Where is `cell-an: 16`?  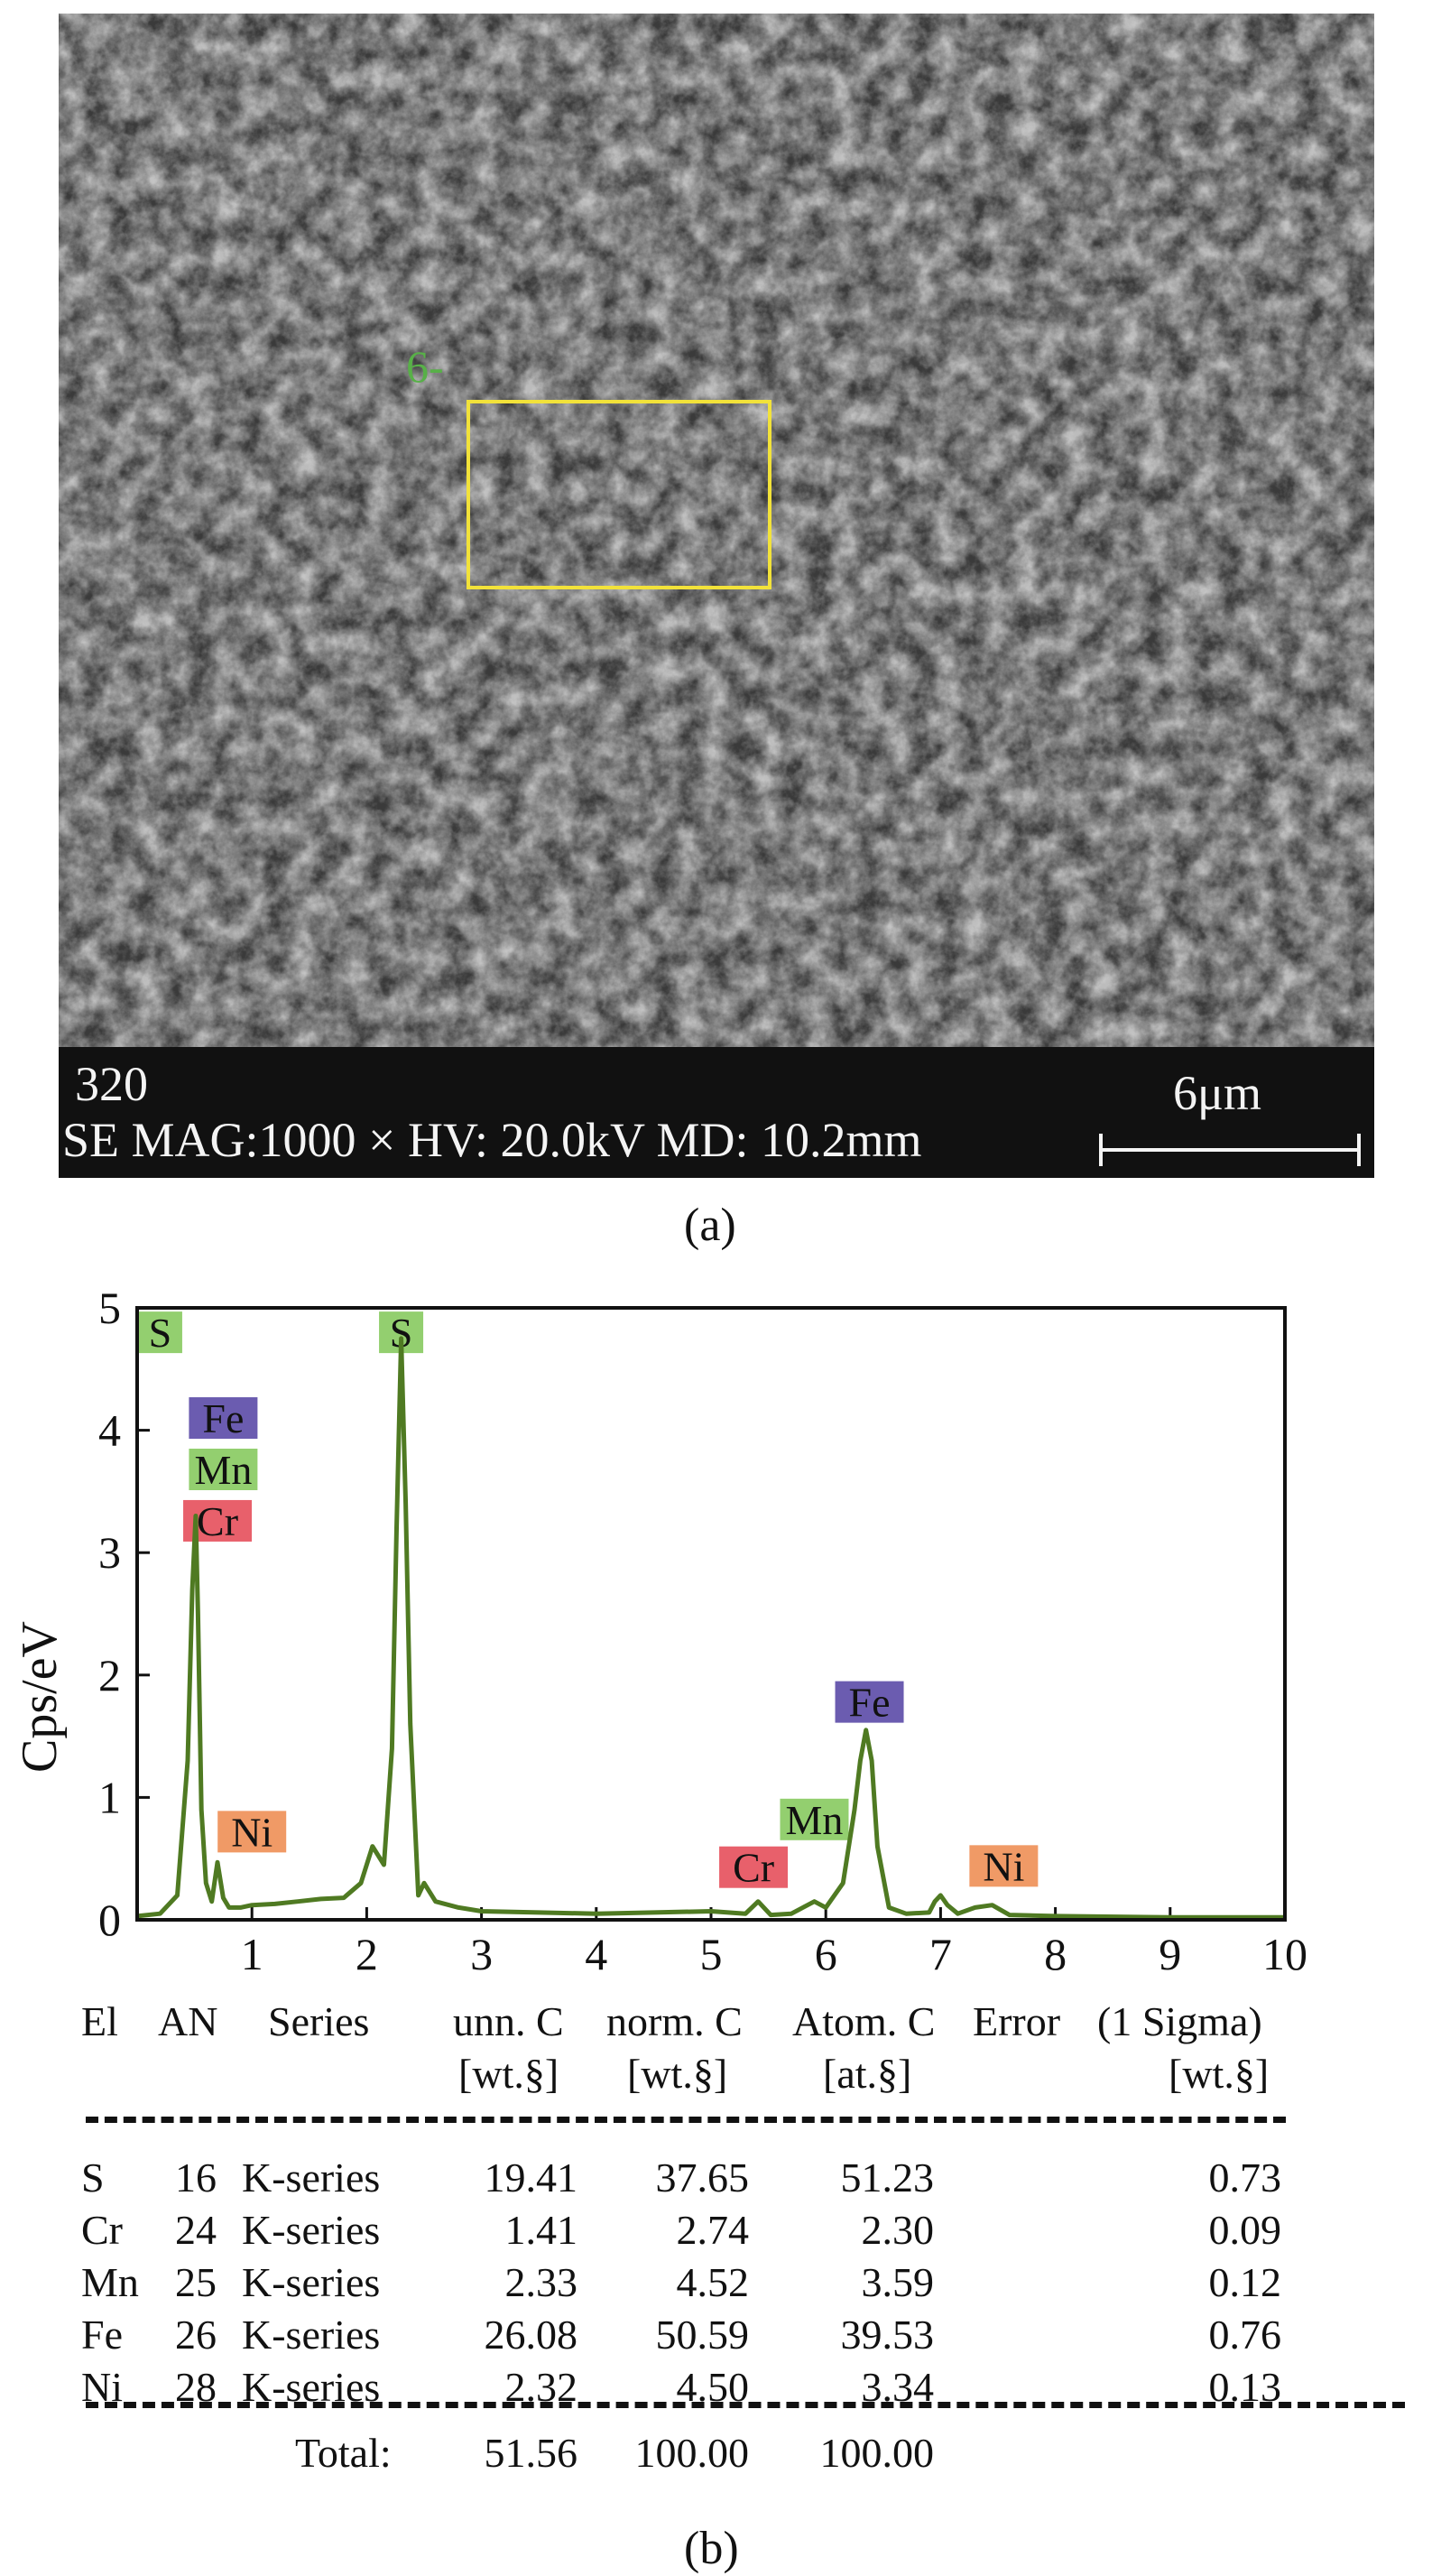
cell-an: 16 is located at coordinates (196, 2177).